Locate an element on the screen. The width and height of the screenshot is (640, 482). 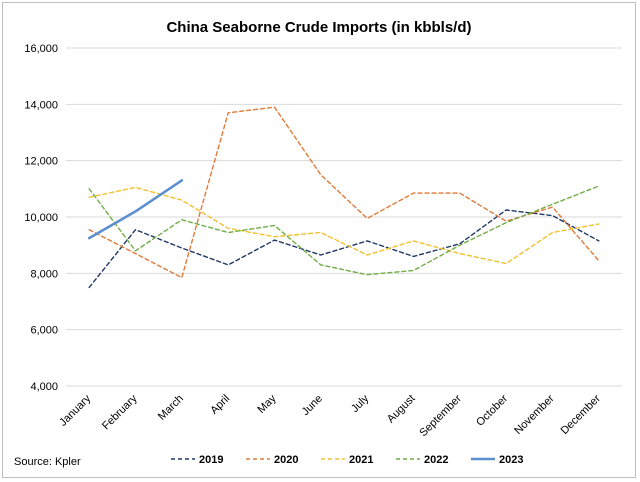
legend-label-2022: 2022 is located at coordinates (436, 460).